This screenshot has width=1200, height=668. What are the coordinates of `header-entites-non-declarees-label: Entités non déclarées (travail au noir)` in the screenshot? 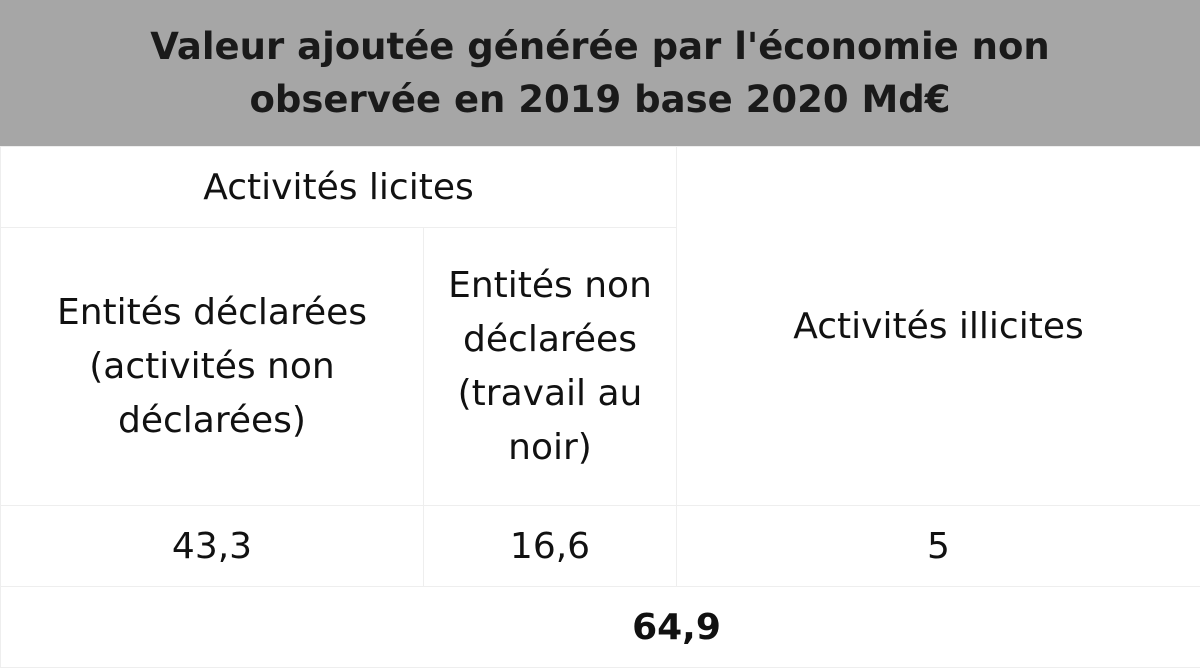 It's located at (550, 367).